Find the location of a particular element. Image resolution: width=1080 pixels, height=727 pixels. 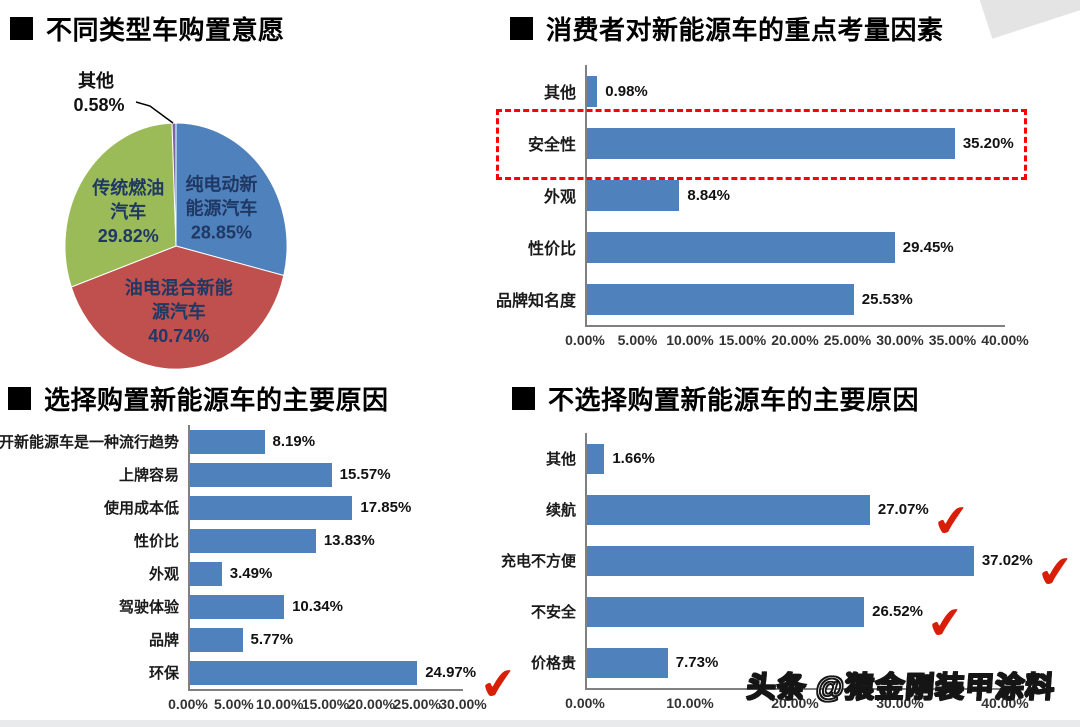

bar-row: 0.98% is located at coordinates (795, 91).